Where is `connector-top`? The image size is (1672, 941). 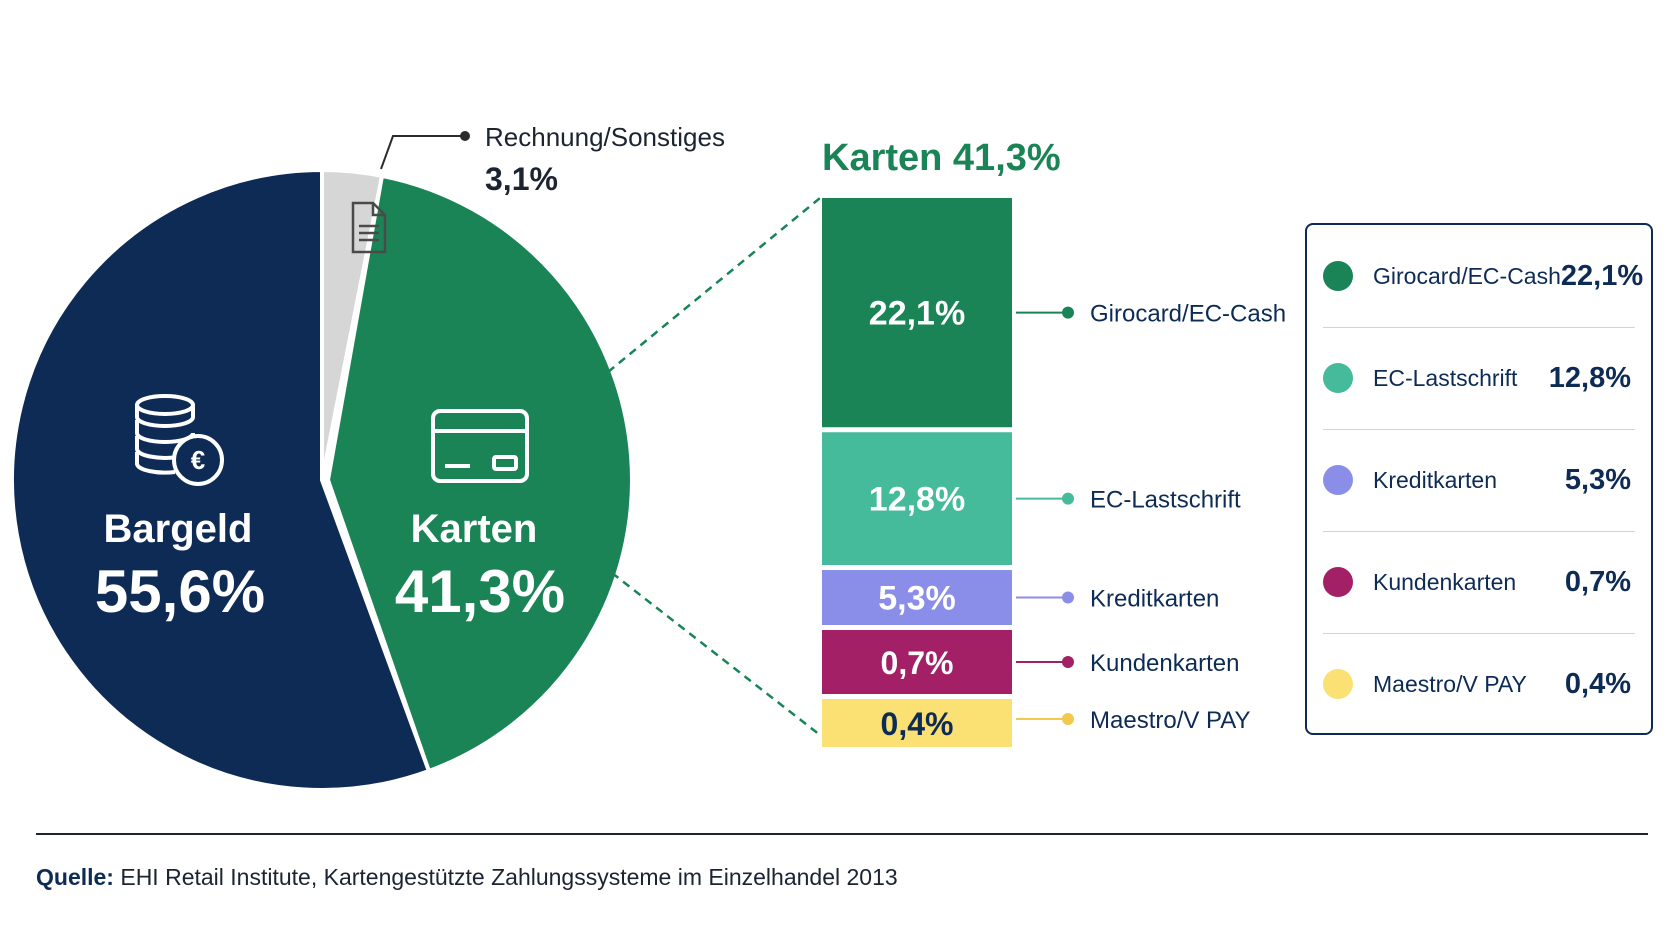 connector-top is located at coordinates (714, 285).